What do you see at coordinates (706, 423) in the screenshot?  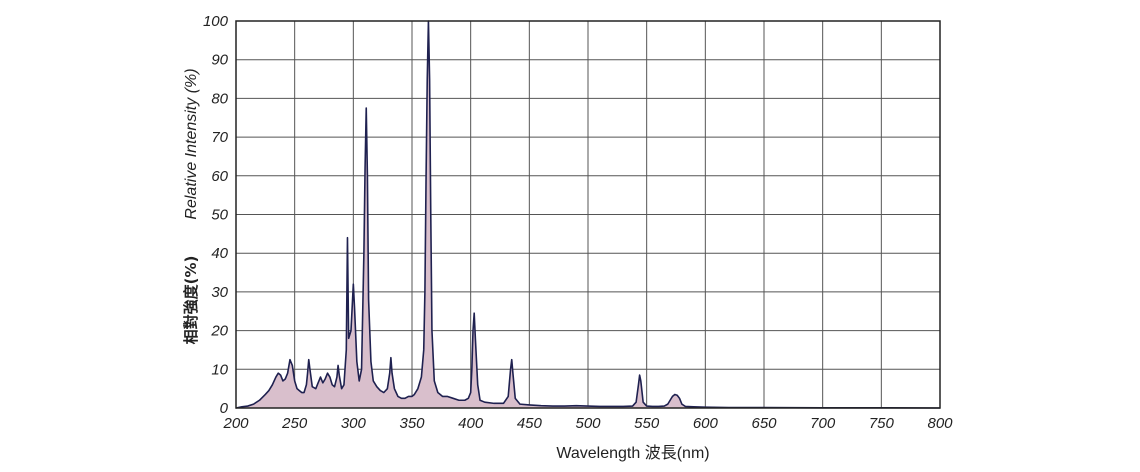 I see `x-tick-label: 600` at bounding box center [706, 423].